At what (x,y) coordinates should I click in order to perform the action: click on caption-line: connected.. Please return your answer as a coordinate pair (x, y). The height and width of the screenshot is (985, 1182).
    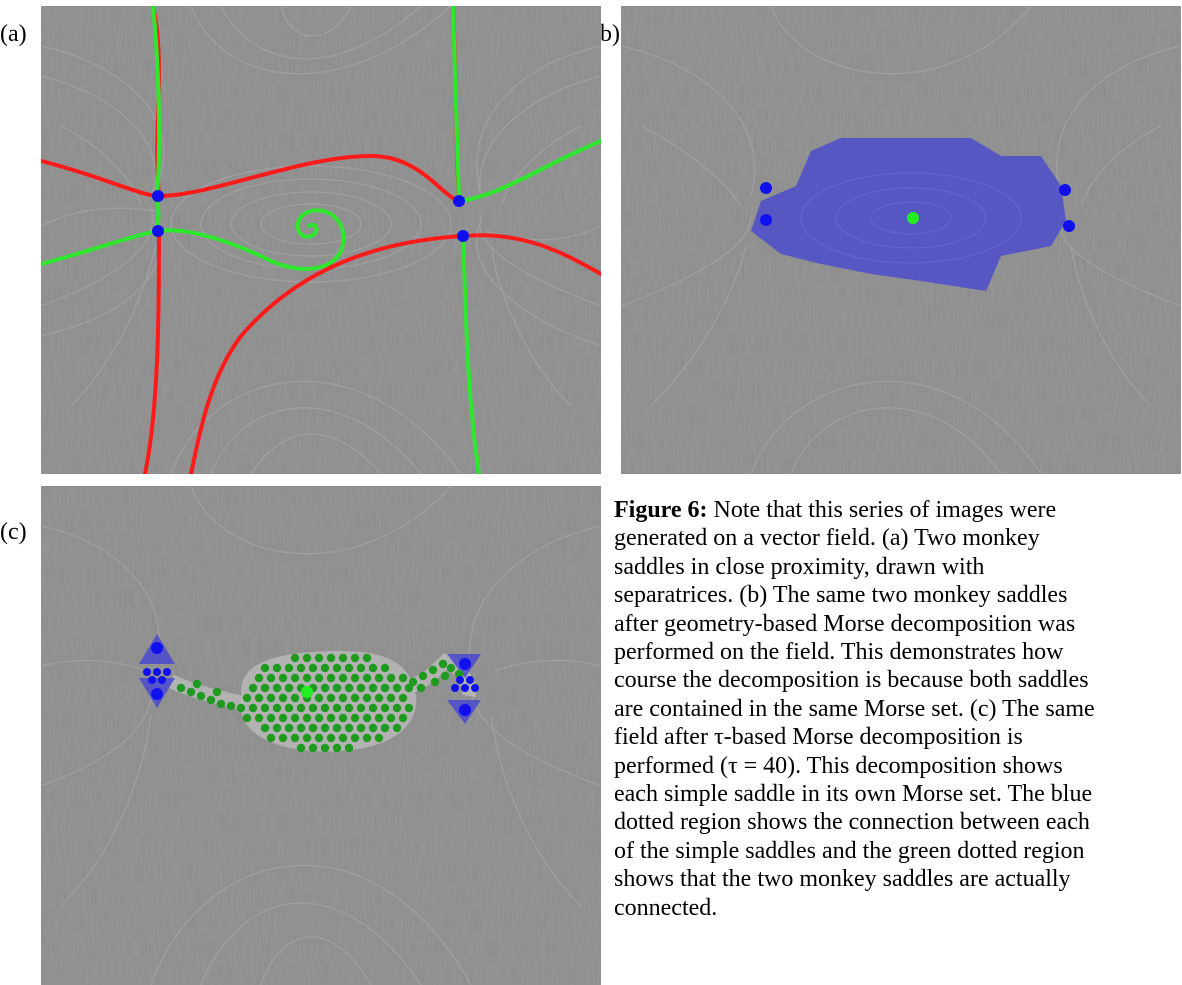
    Looking at the image, I should click on (666, 907).